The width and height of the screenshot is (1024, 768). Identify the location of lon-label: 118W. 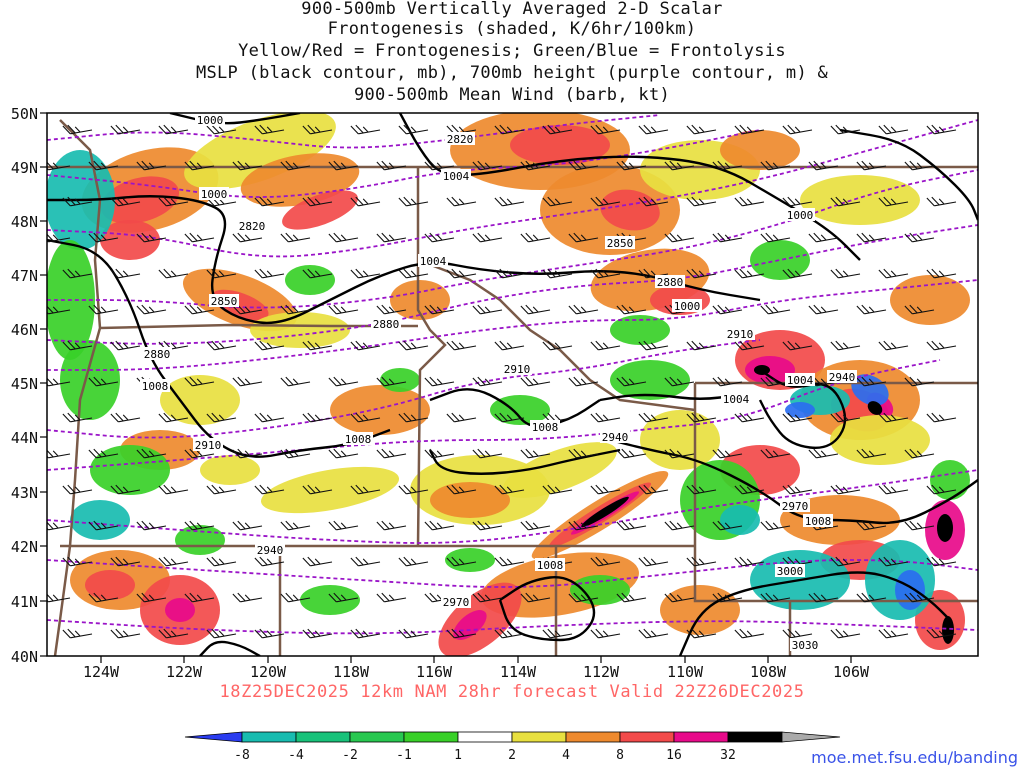
(351, 672).